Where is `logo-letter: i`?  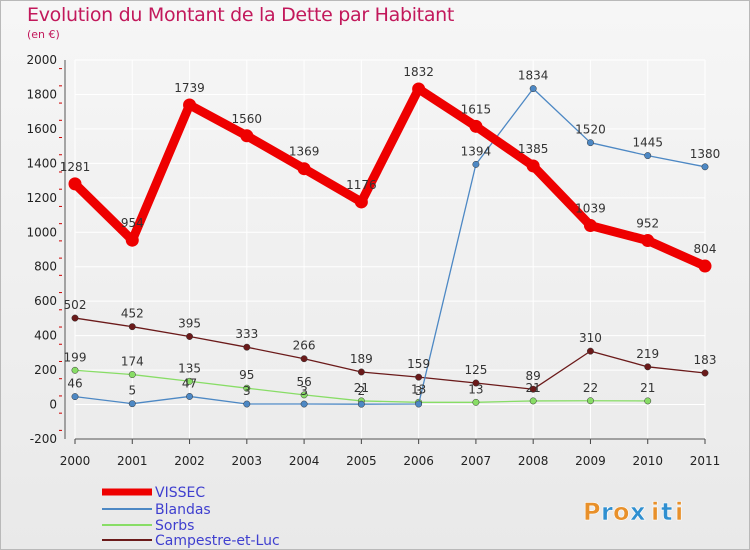
logo-letter: i is located at coordinates (679, 512).